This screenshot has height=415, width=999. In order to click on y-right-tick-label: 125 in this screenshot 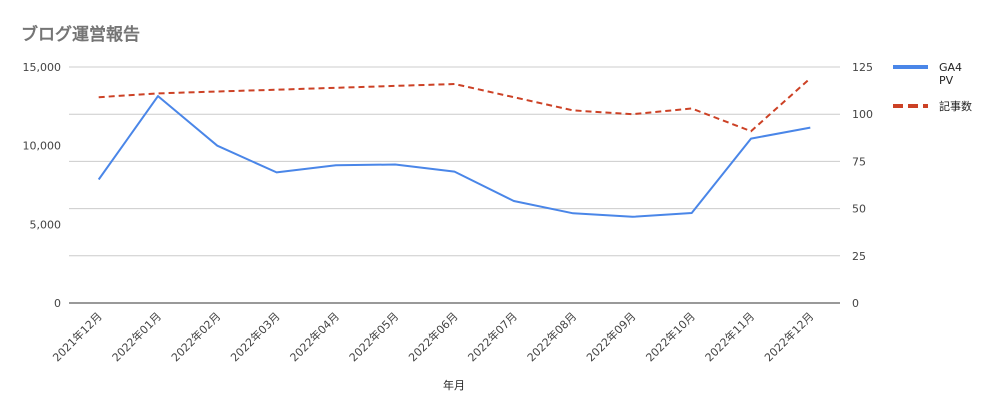, I will do `click(862, 67)`.